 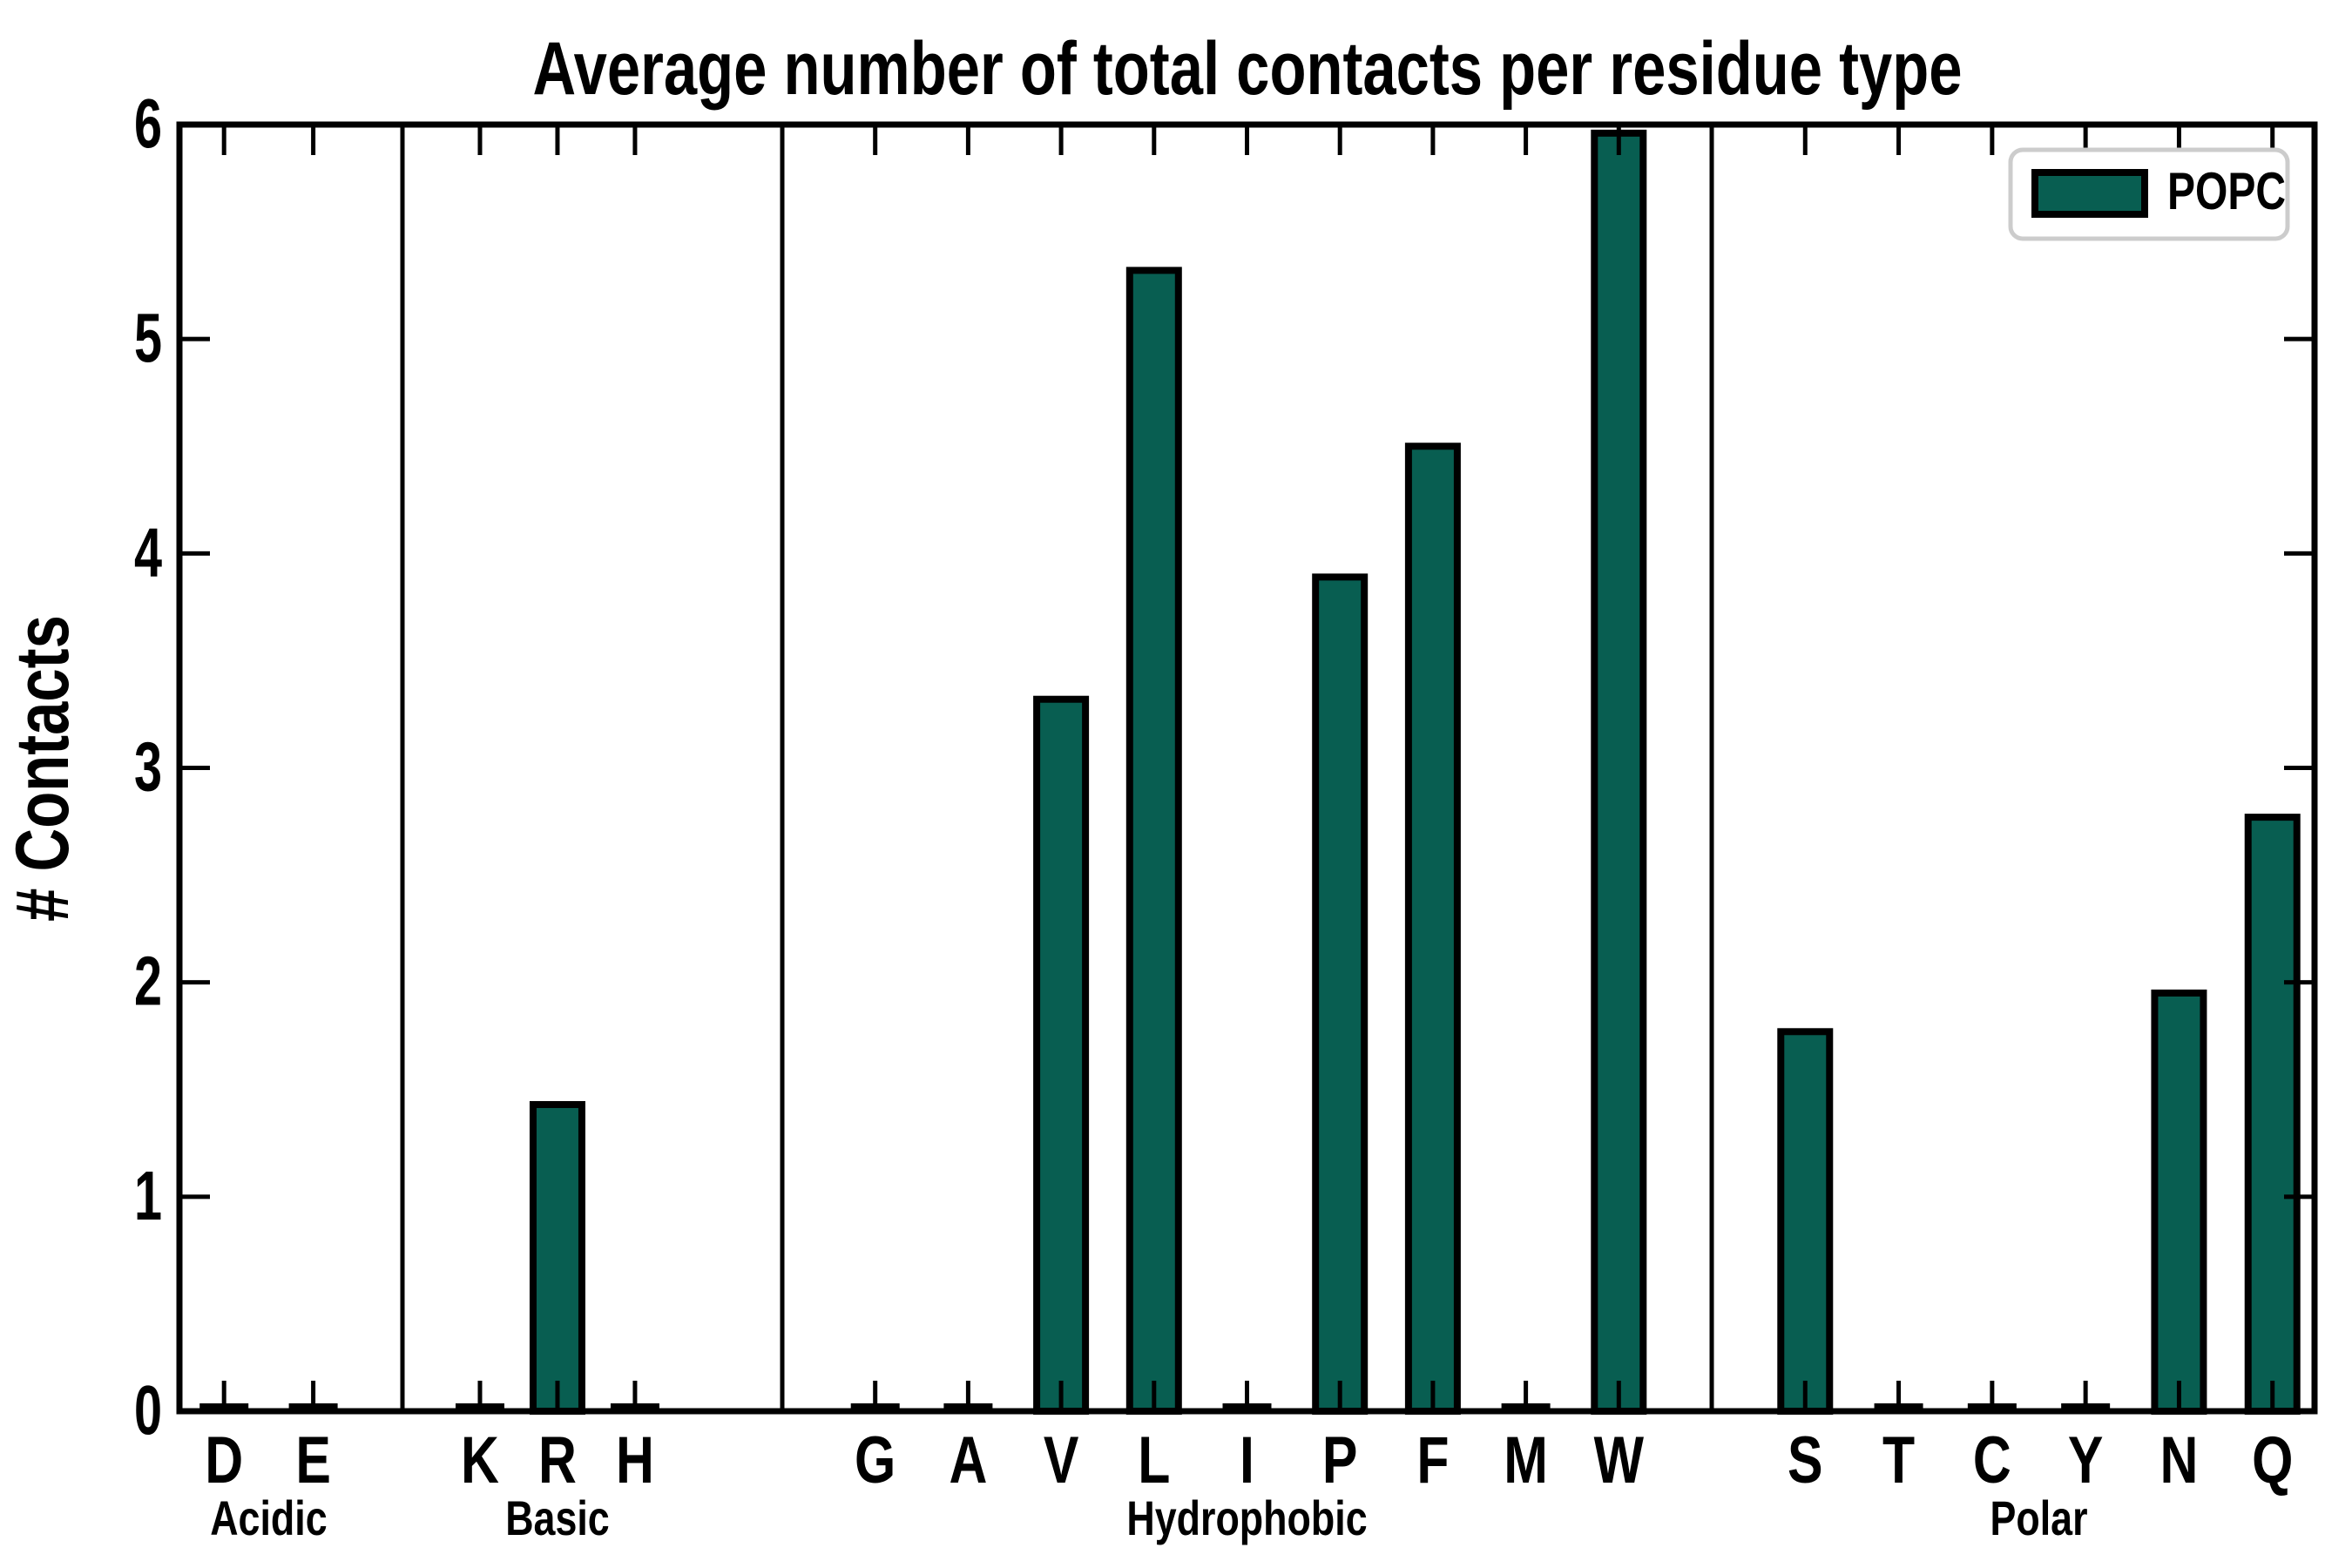 I want to click on y-tick-label-1: 1, so click(x=148, y=1196).